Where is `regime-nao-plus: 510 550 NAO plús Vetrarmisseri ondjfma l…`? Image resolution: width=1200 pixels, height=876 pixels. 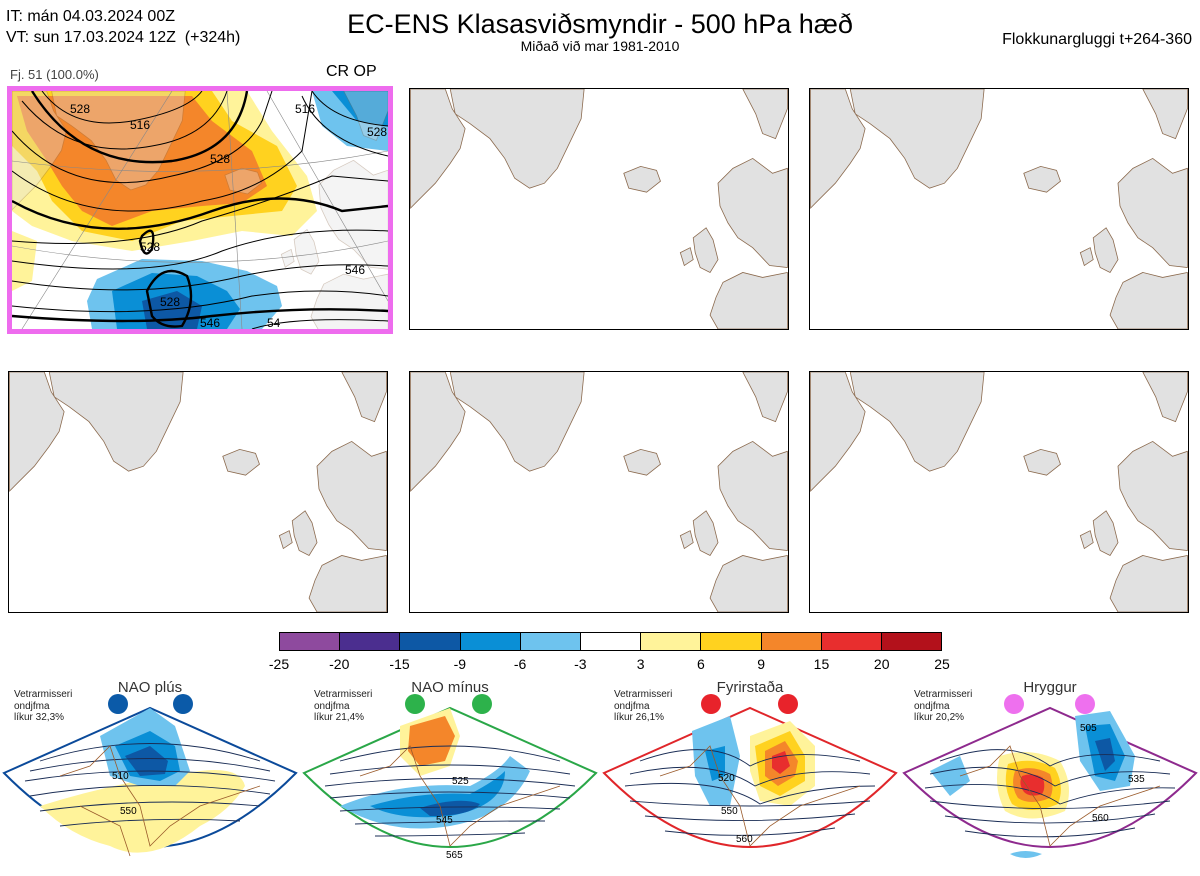
regime-nao-plus: 510 550 NAO plús Vetrarmisseri ondjfma l… is located at coordinates (150, 773).